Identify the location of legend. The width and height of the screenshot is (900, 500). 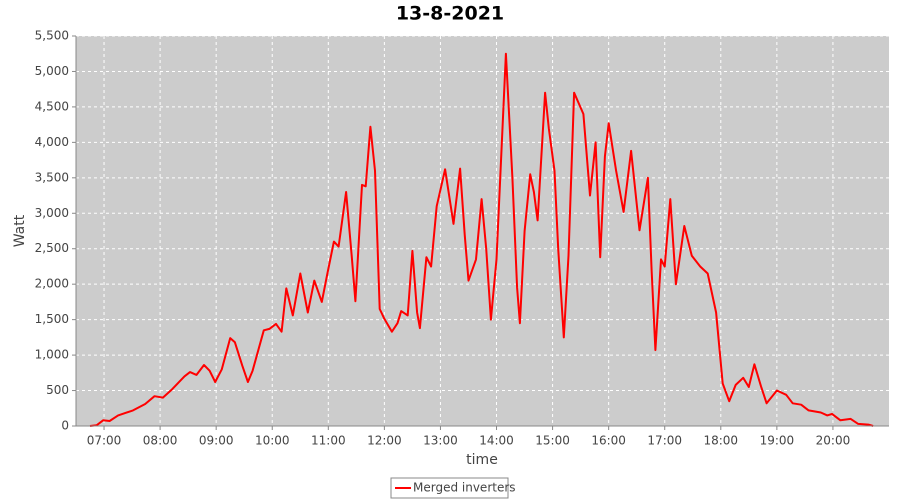
(449, 488).